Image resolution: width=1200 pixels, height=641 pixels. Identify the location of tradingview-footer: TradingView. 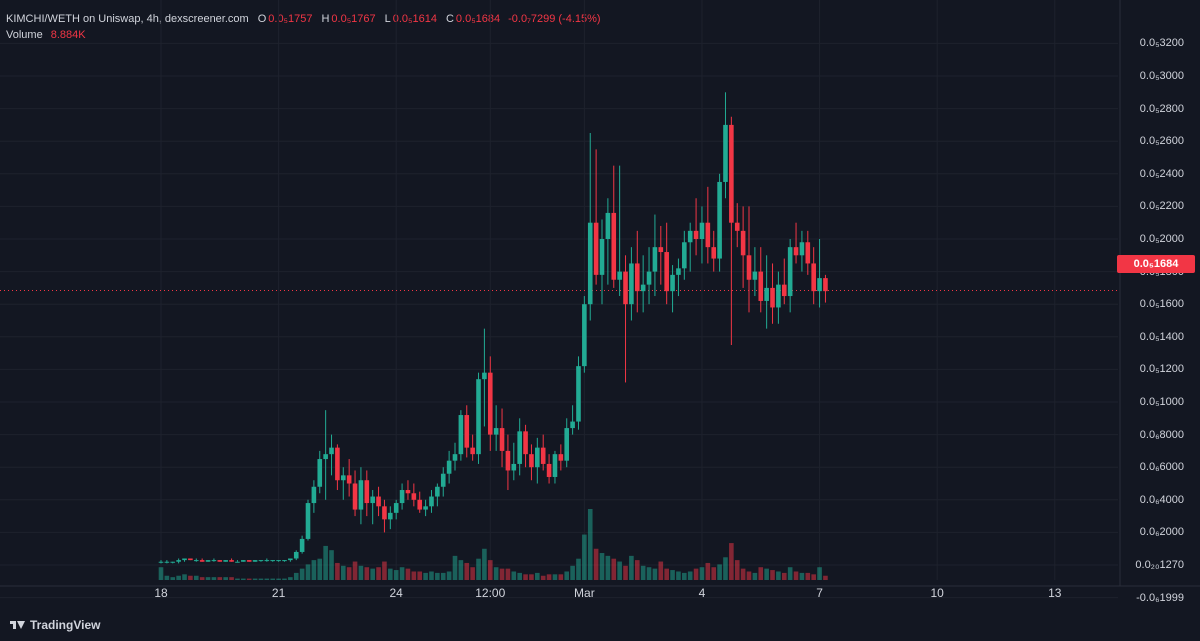
(55, 625).